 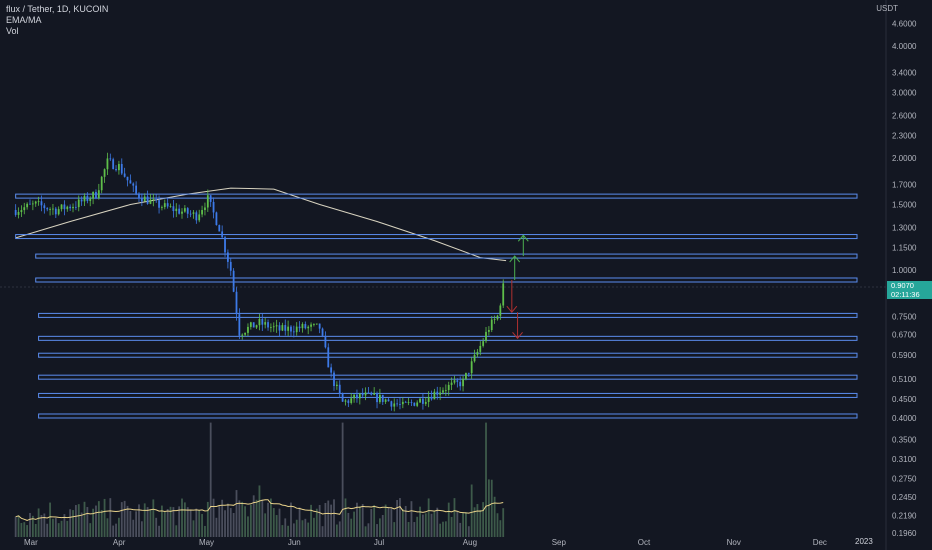 I want to click on year-label: 2023, so click(x=864, y=541).